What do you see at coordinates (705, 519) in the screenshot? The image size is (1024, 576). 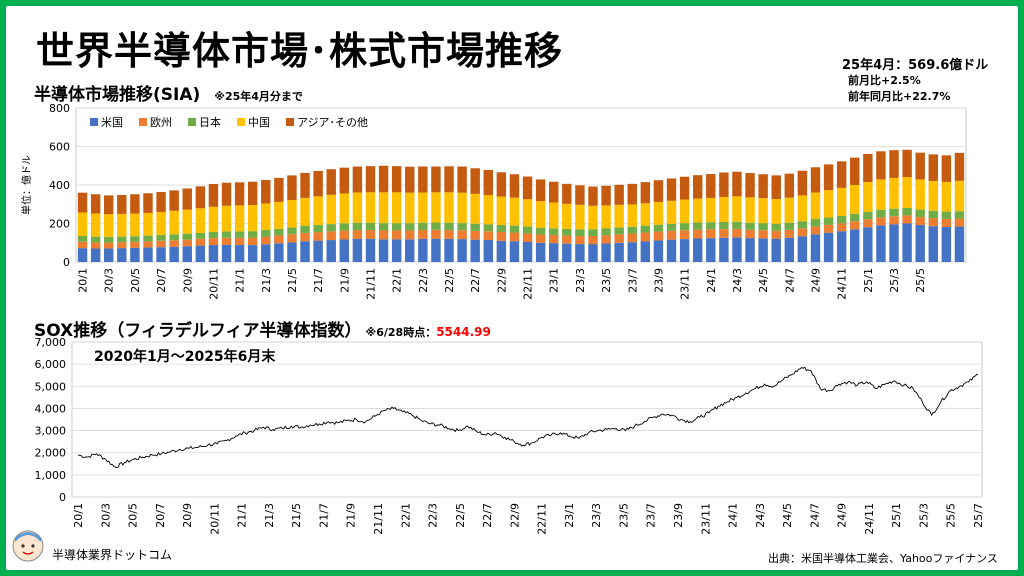 I see `sox-x-tick-label: 23/11` at bounding box center [705, 519].